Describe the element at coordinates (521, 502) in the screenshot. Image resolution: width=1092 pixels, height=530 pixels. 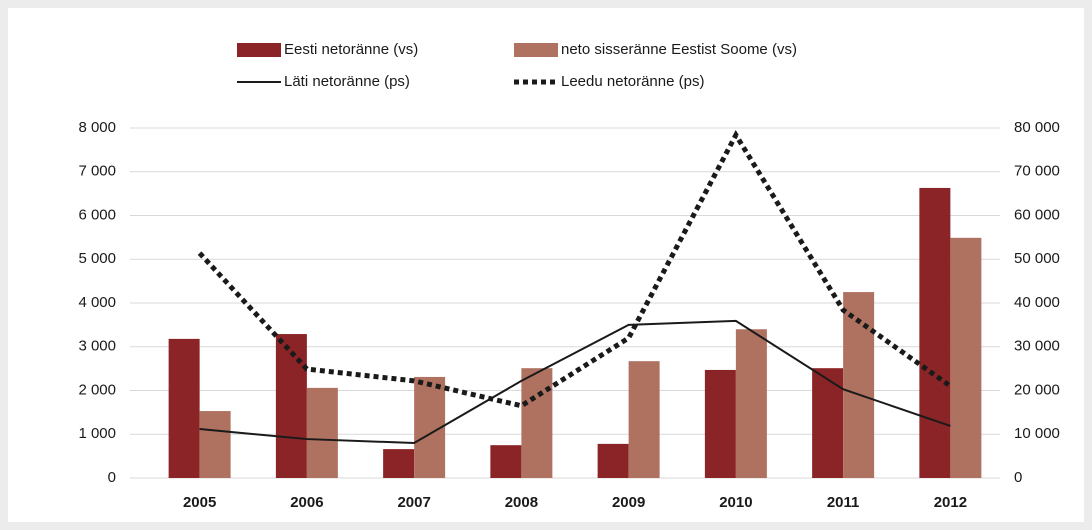
I see `x-tick-label: 2008` at that location.